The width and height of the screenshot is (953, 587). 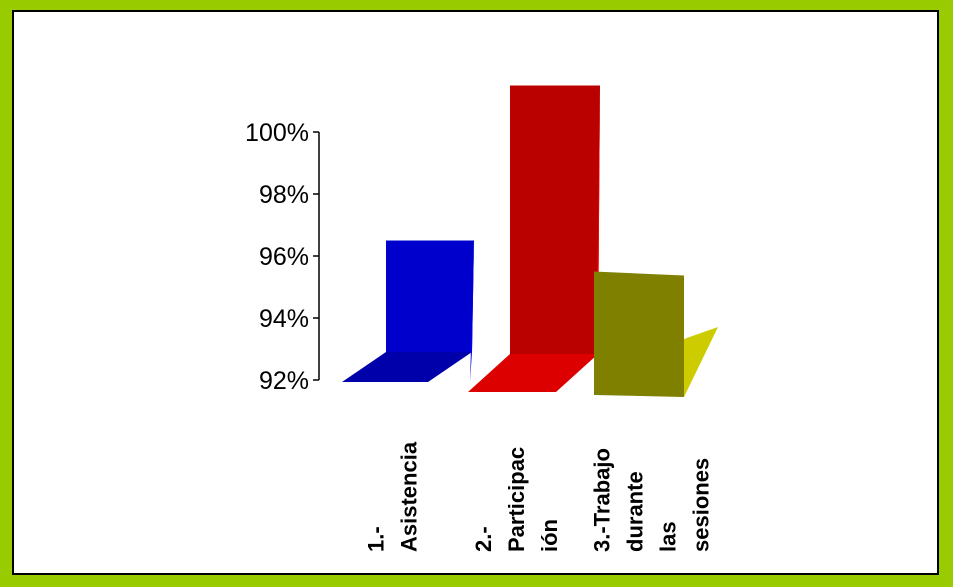 I want to click on category-label-trabajo: 3.-Trabajo, so click(x=602, y=500).